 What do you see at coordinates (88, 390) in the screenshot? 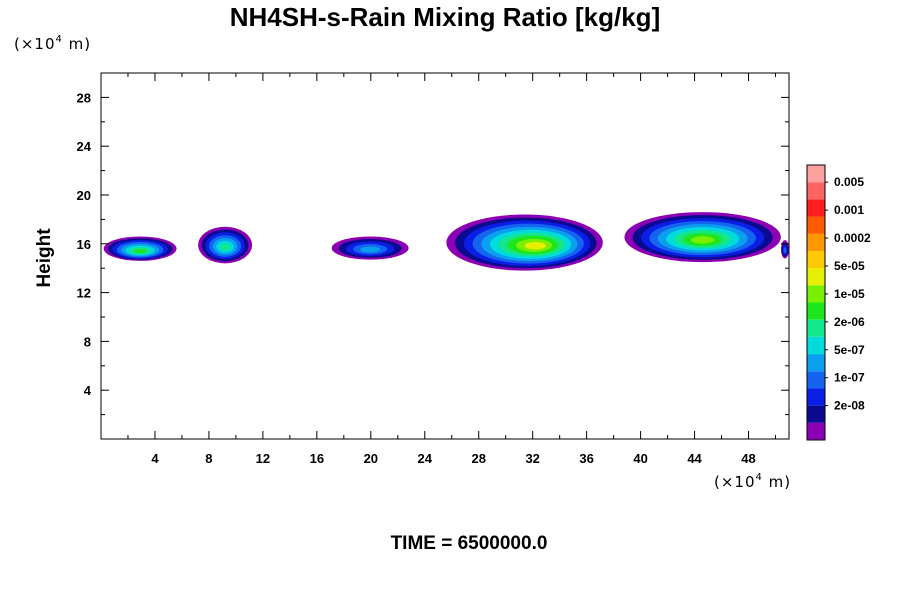
I see `y-tick-label: 4` at bounding box center [88, 390].